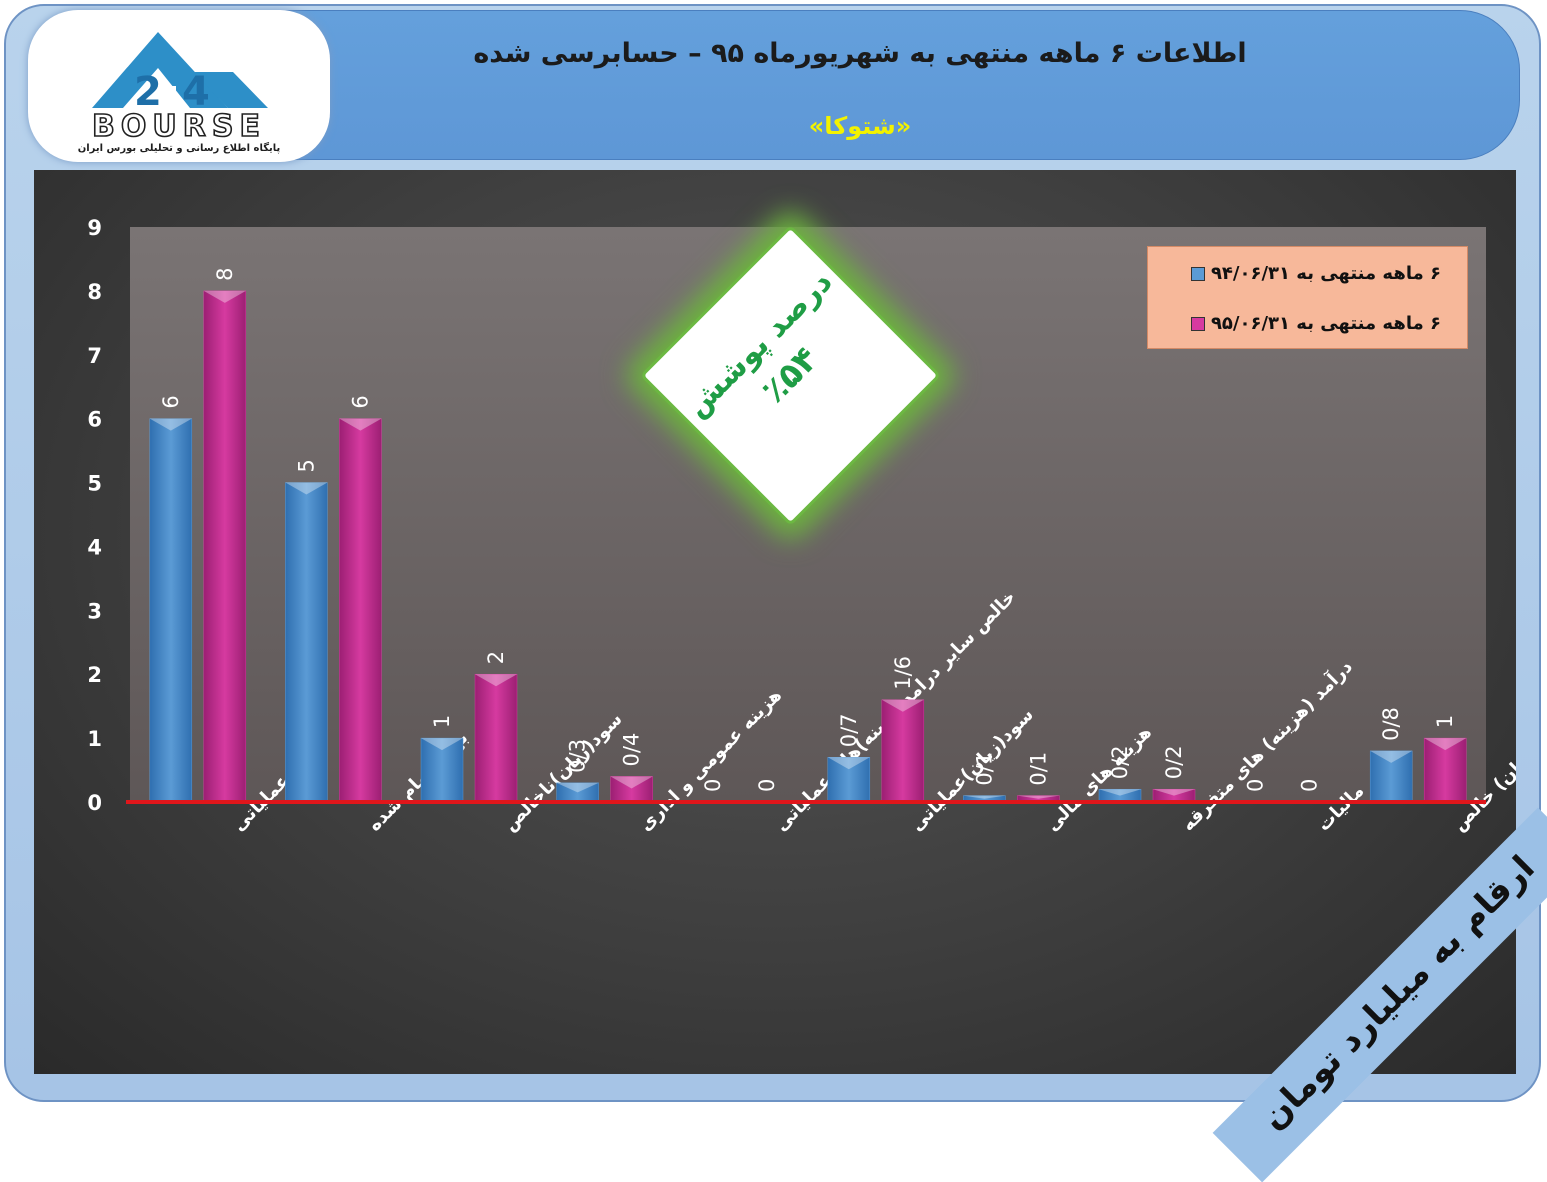 This screenshot has width=1547, height=1182. What do you see at coordinates (225, 274) in the screenshot?
I see `data-label-series2: 8` at bounding box center [225, 274].